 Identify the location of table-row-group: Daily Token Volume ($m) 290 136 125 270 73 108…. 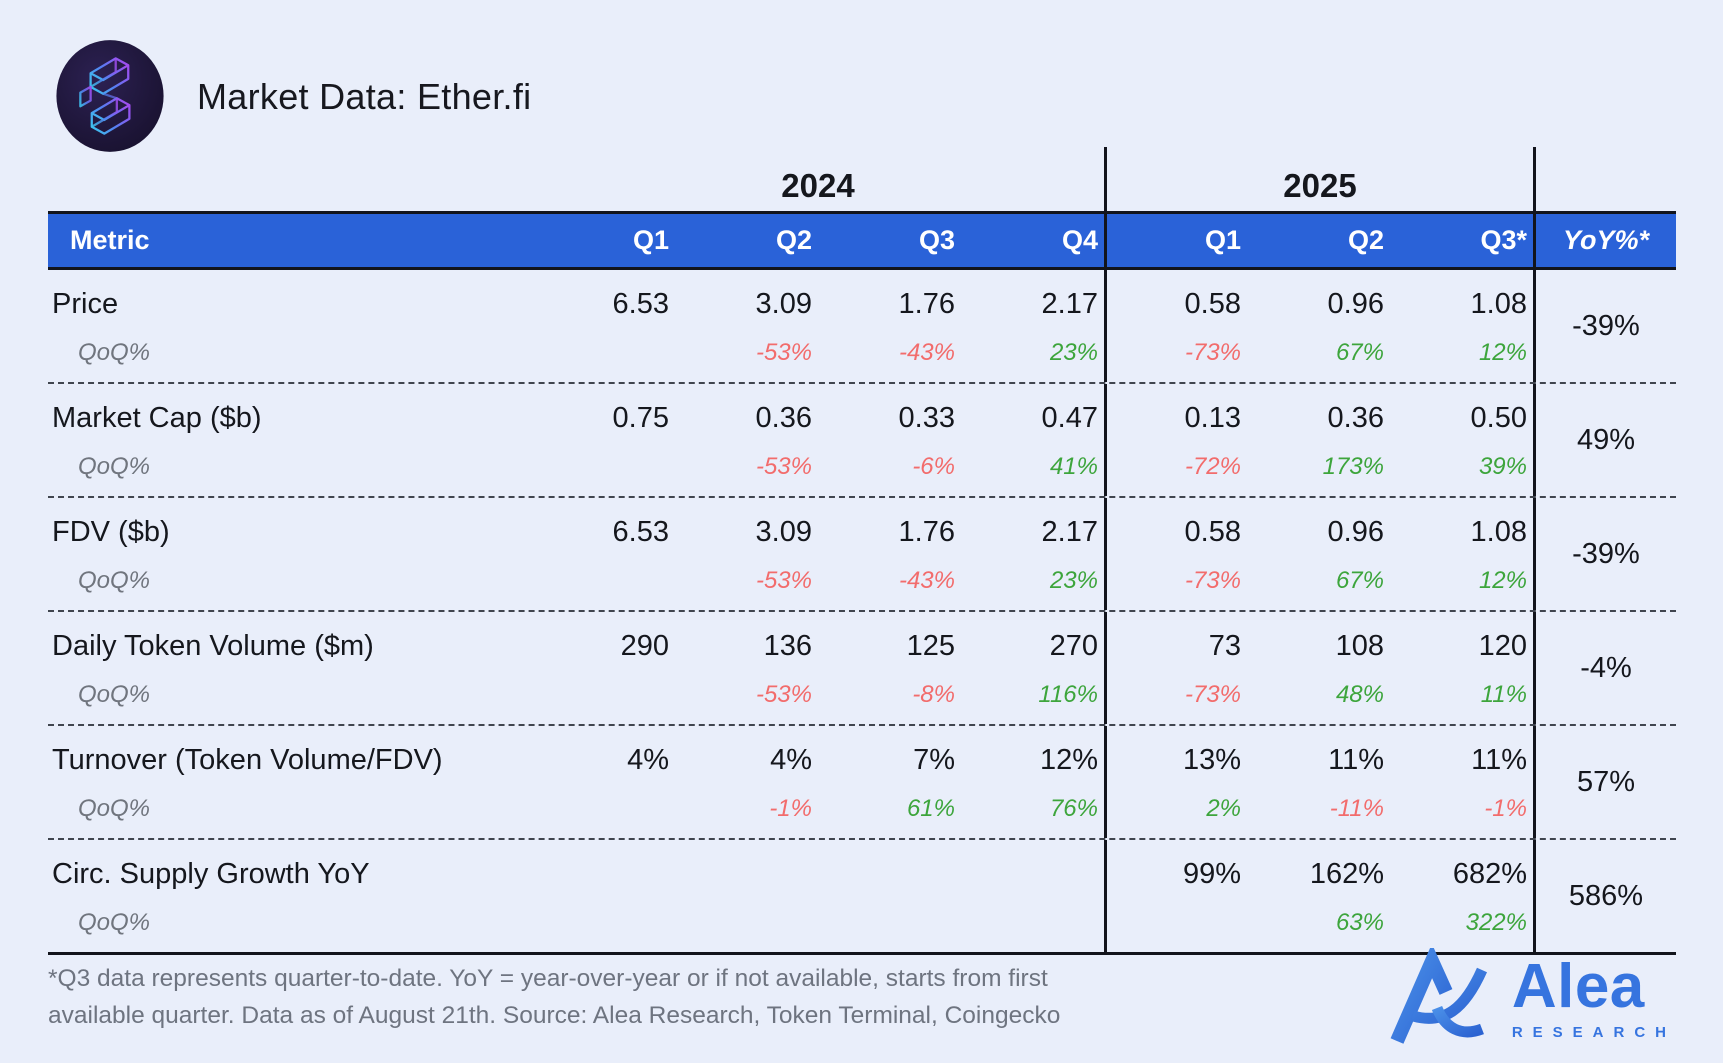
(862, 669).